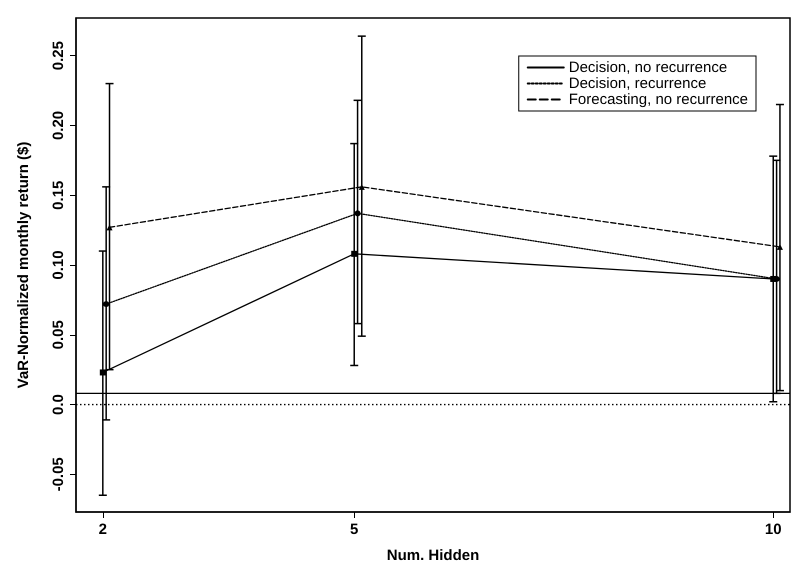 This screenshot has width=802, height=586. I want to click on y-tick-label: -0.05, so click(58, 474).